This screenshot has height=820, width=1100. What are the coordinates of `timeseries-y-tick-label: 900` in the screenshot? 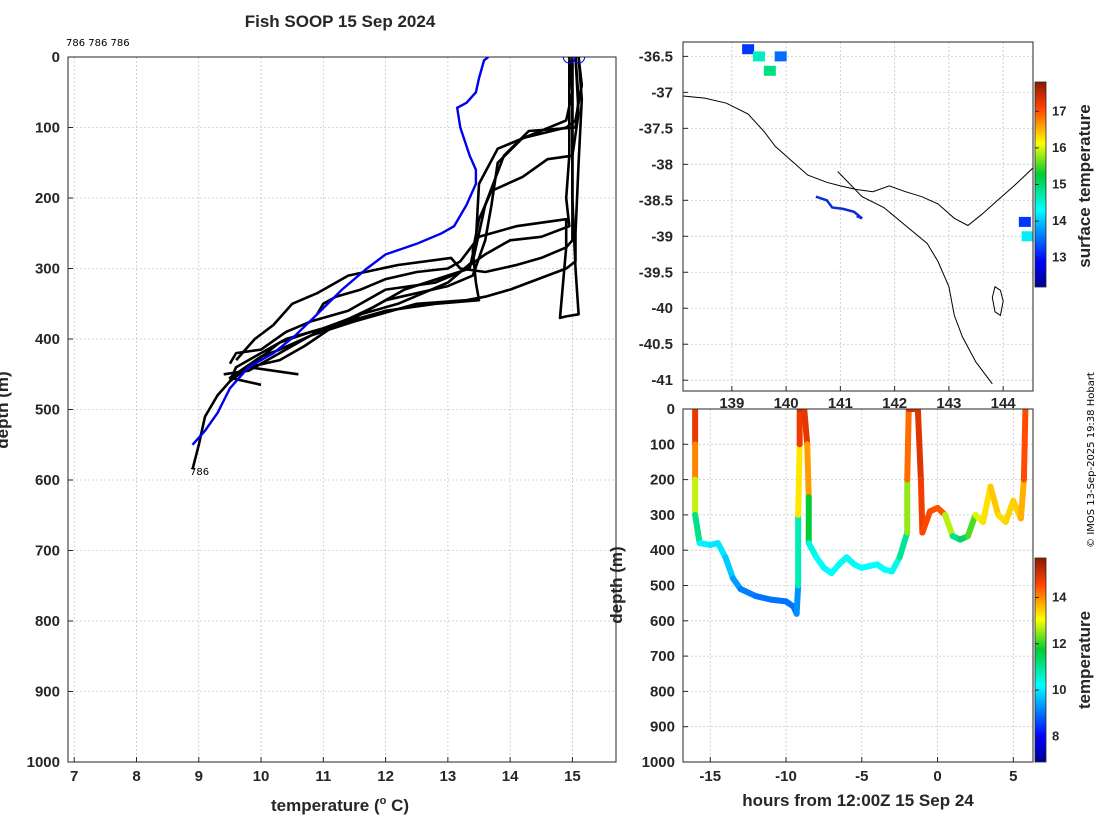 It's located at (662, 727).